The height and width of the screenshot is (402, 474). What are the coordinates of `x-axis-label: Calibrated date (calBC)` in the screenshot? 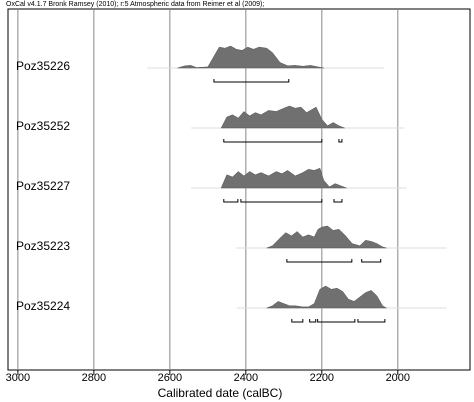 It's located at (220, 393).